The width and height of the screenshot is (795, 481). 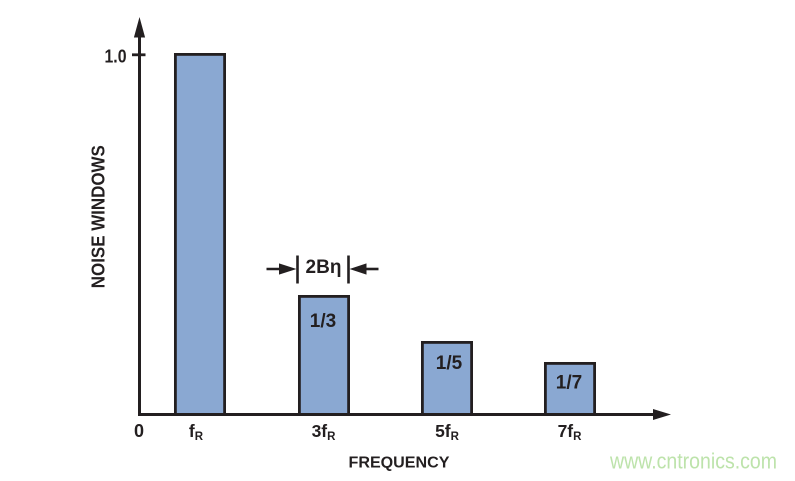 What do you see at coordinates (139, 431) in the screenshot?
I see `svg-text: 0` at bounding box center [139, 431].